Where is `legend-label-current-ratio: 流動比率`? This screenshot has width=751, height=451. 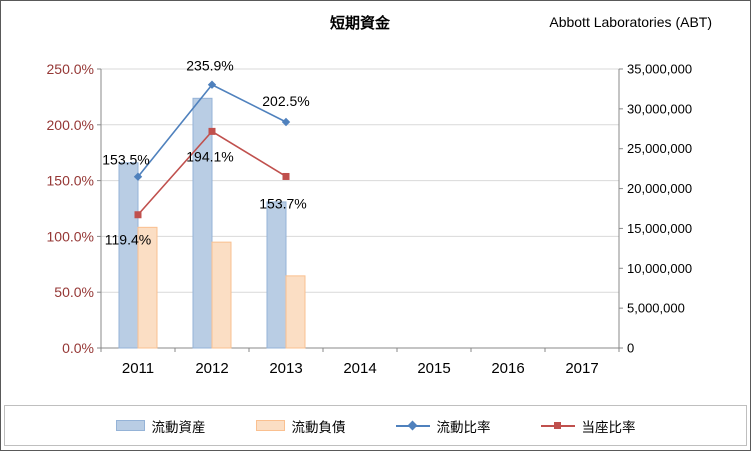 legend-label-current-ratio: 流動比率 is located at coordinates (463, 427).